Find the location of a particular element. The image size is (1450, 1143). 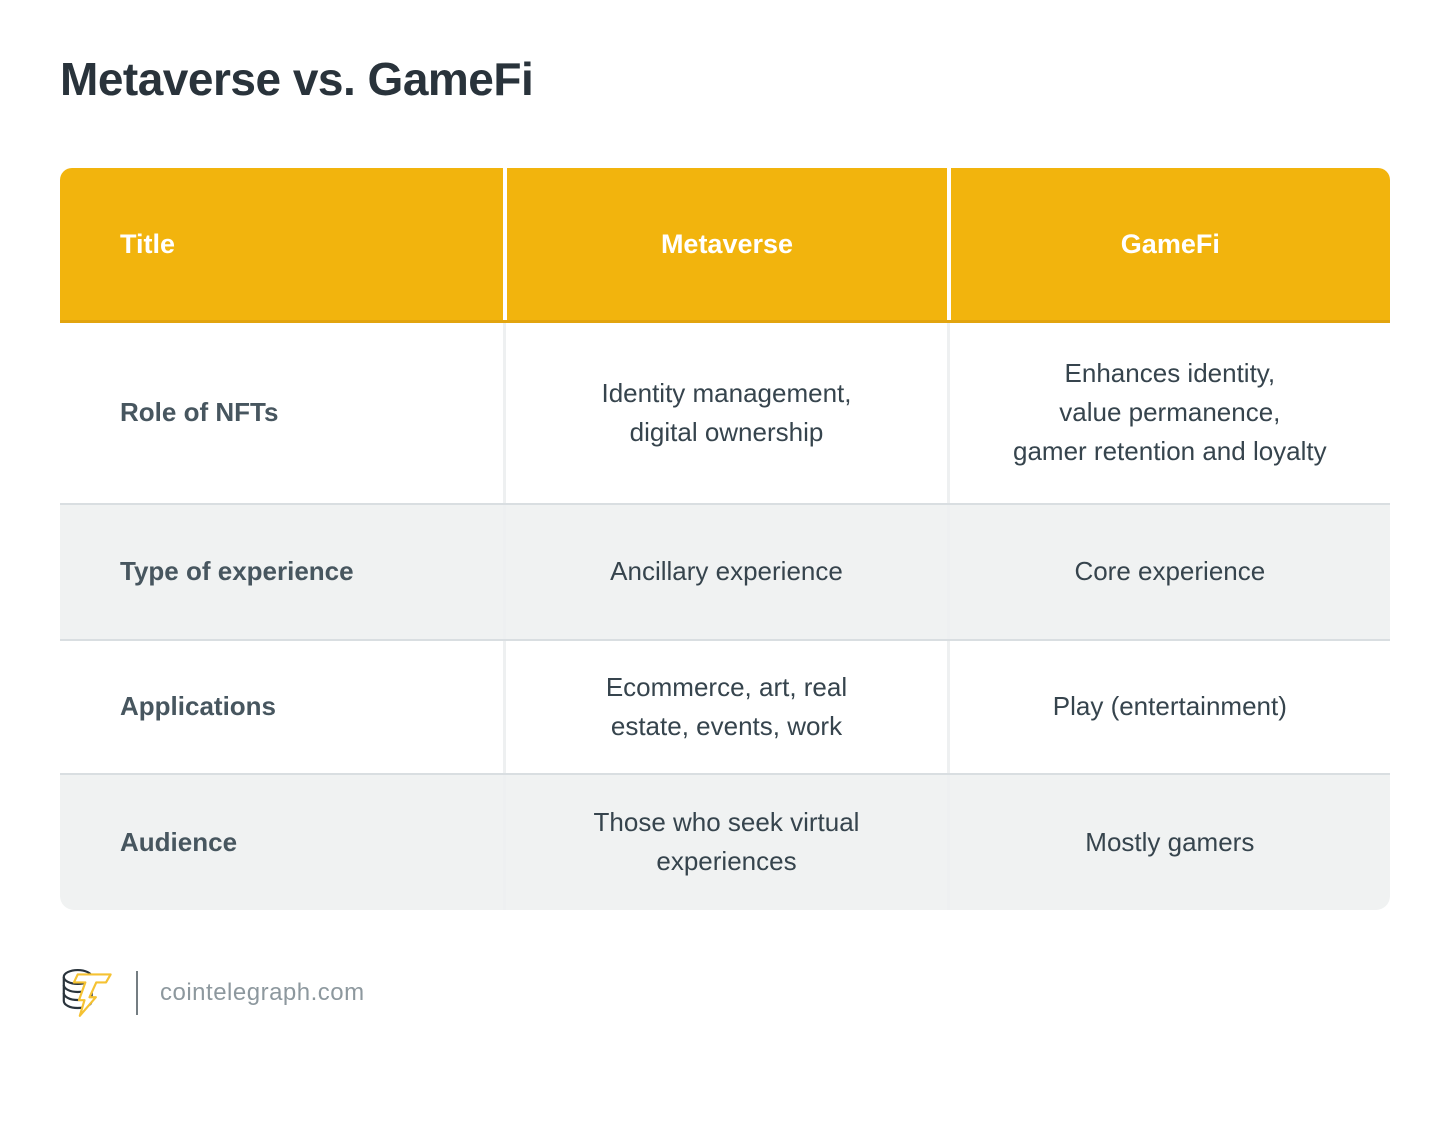

metaverse-cell: Identity management, digital ownership is located at coordinates (724, 412).